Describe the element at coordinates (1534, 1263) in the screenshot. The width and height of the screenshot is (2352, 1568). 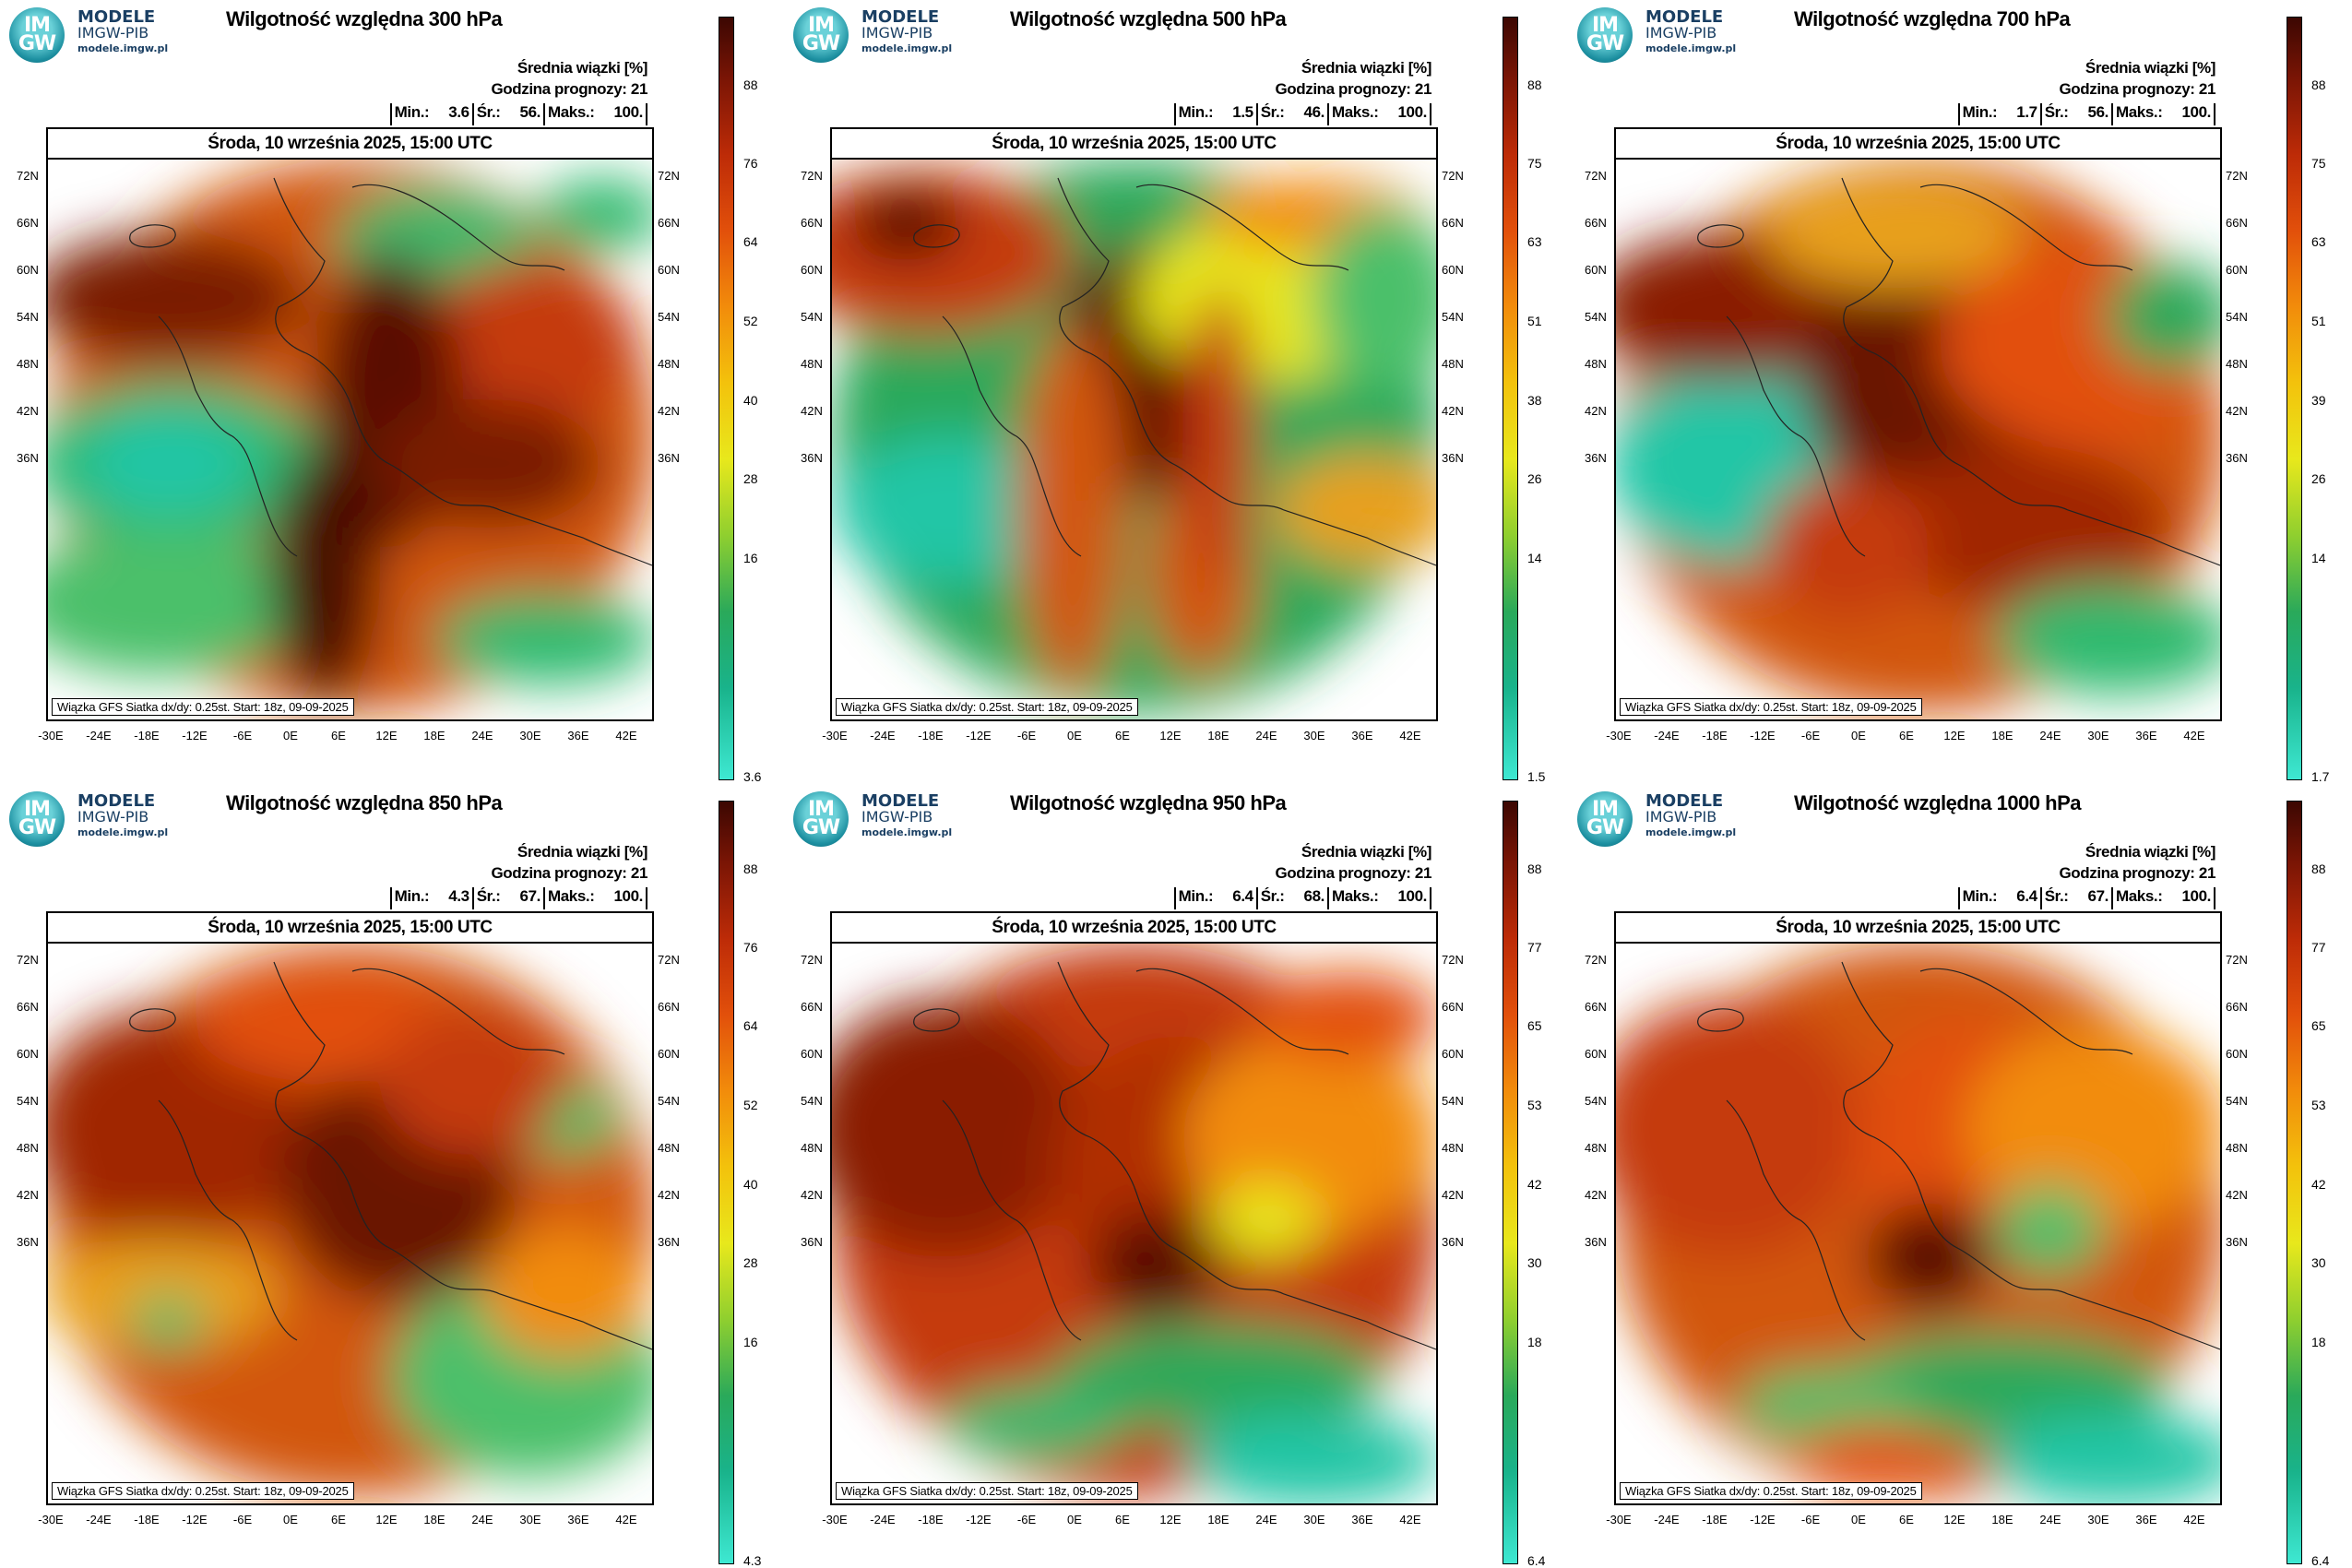
I see `colorbar-tick: 30` at that location.